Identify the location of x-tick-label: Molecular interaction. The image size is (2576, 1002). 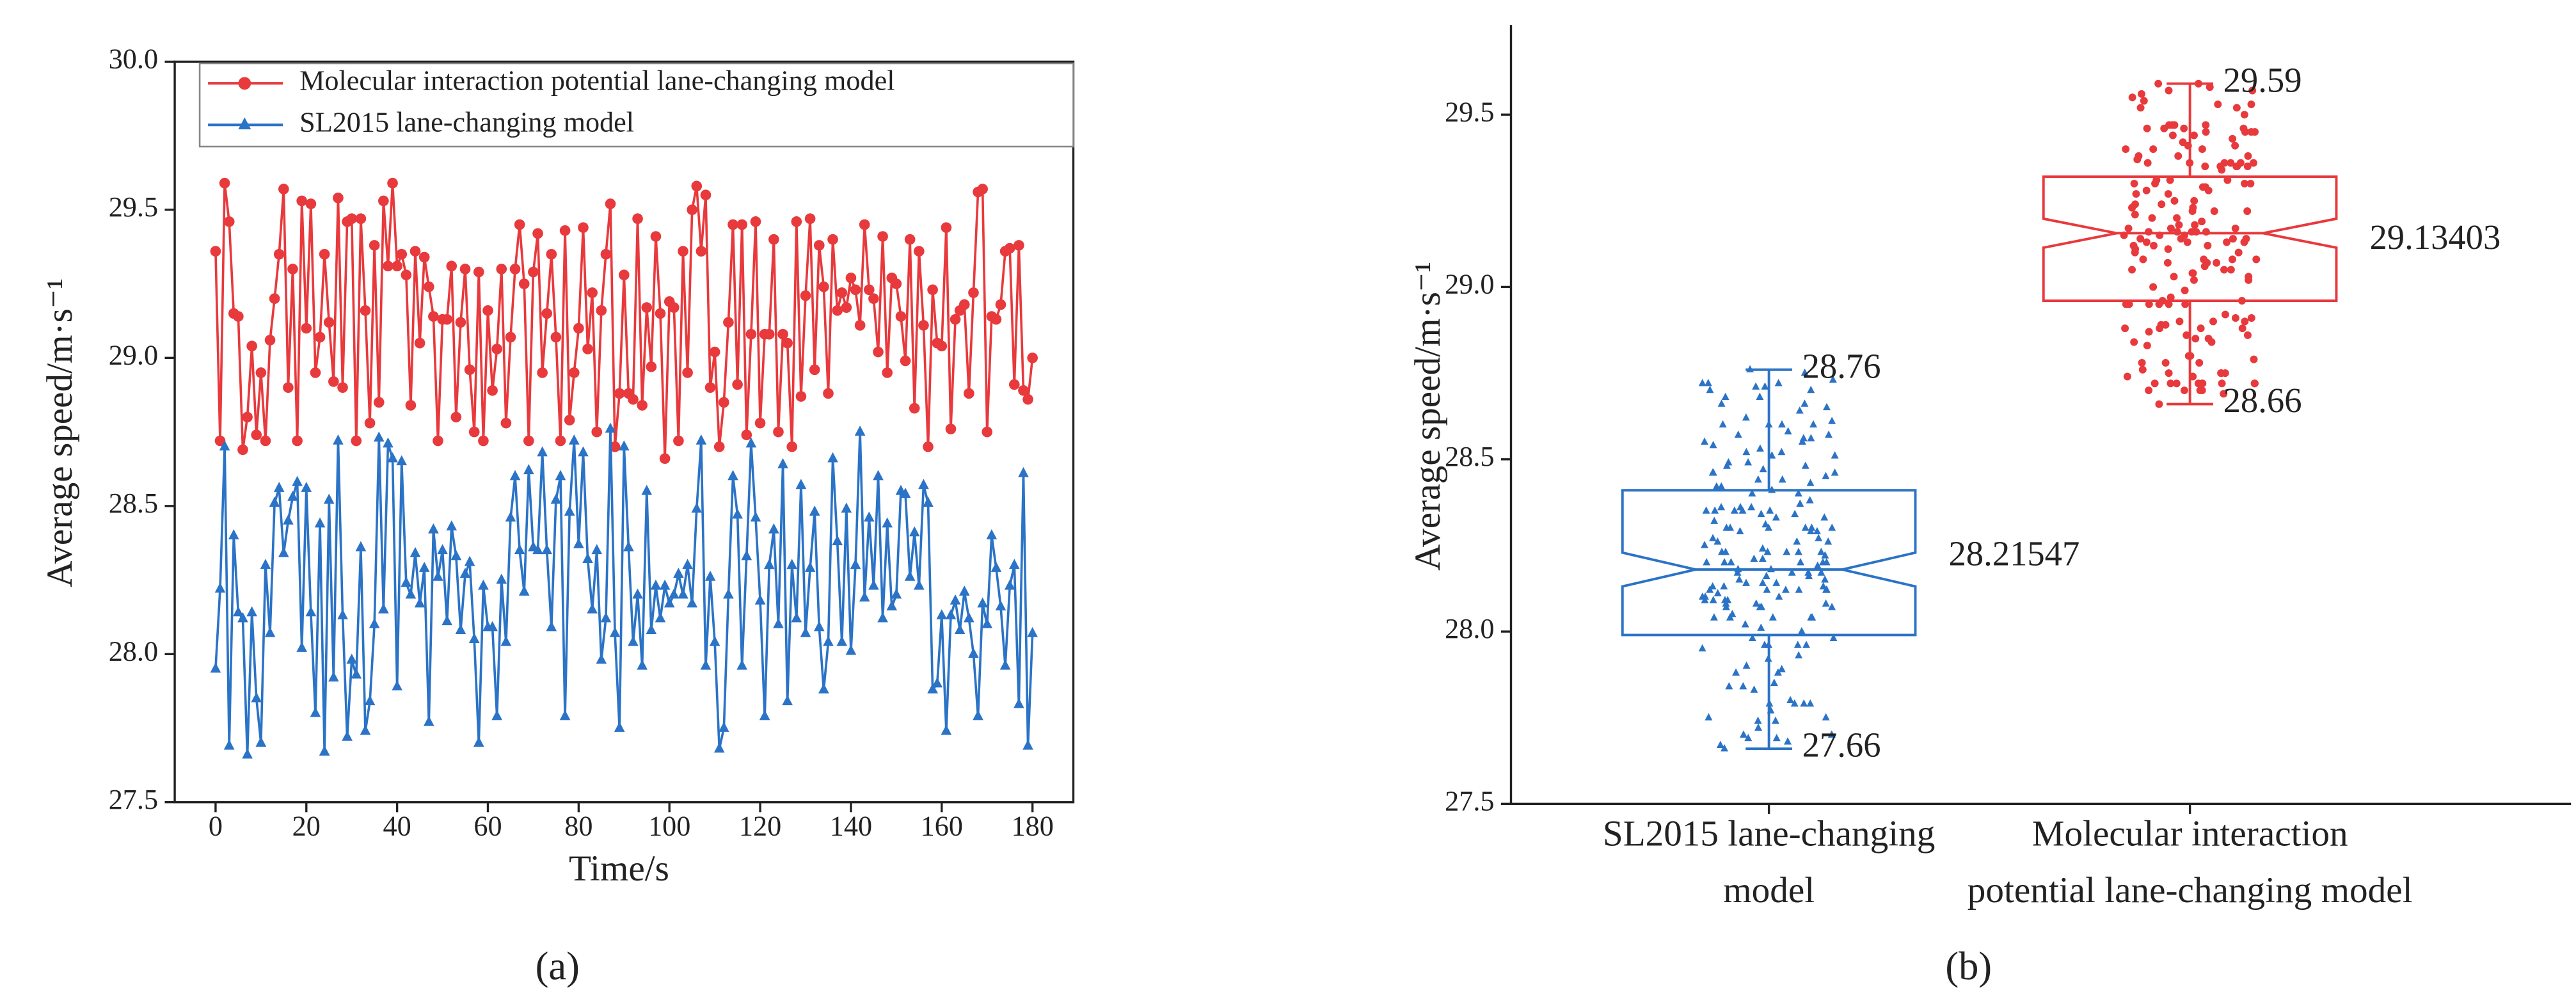
(2190, 833).